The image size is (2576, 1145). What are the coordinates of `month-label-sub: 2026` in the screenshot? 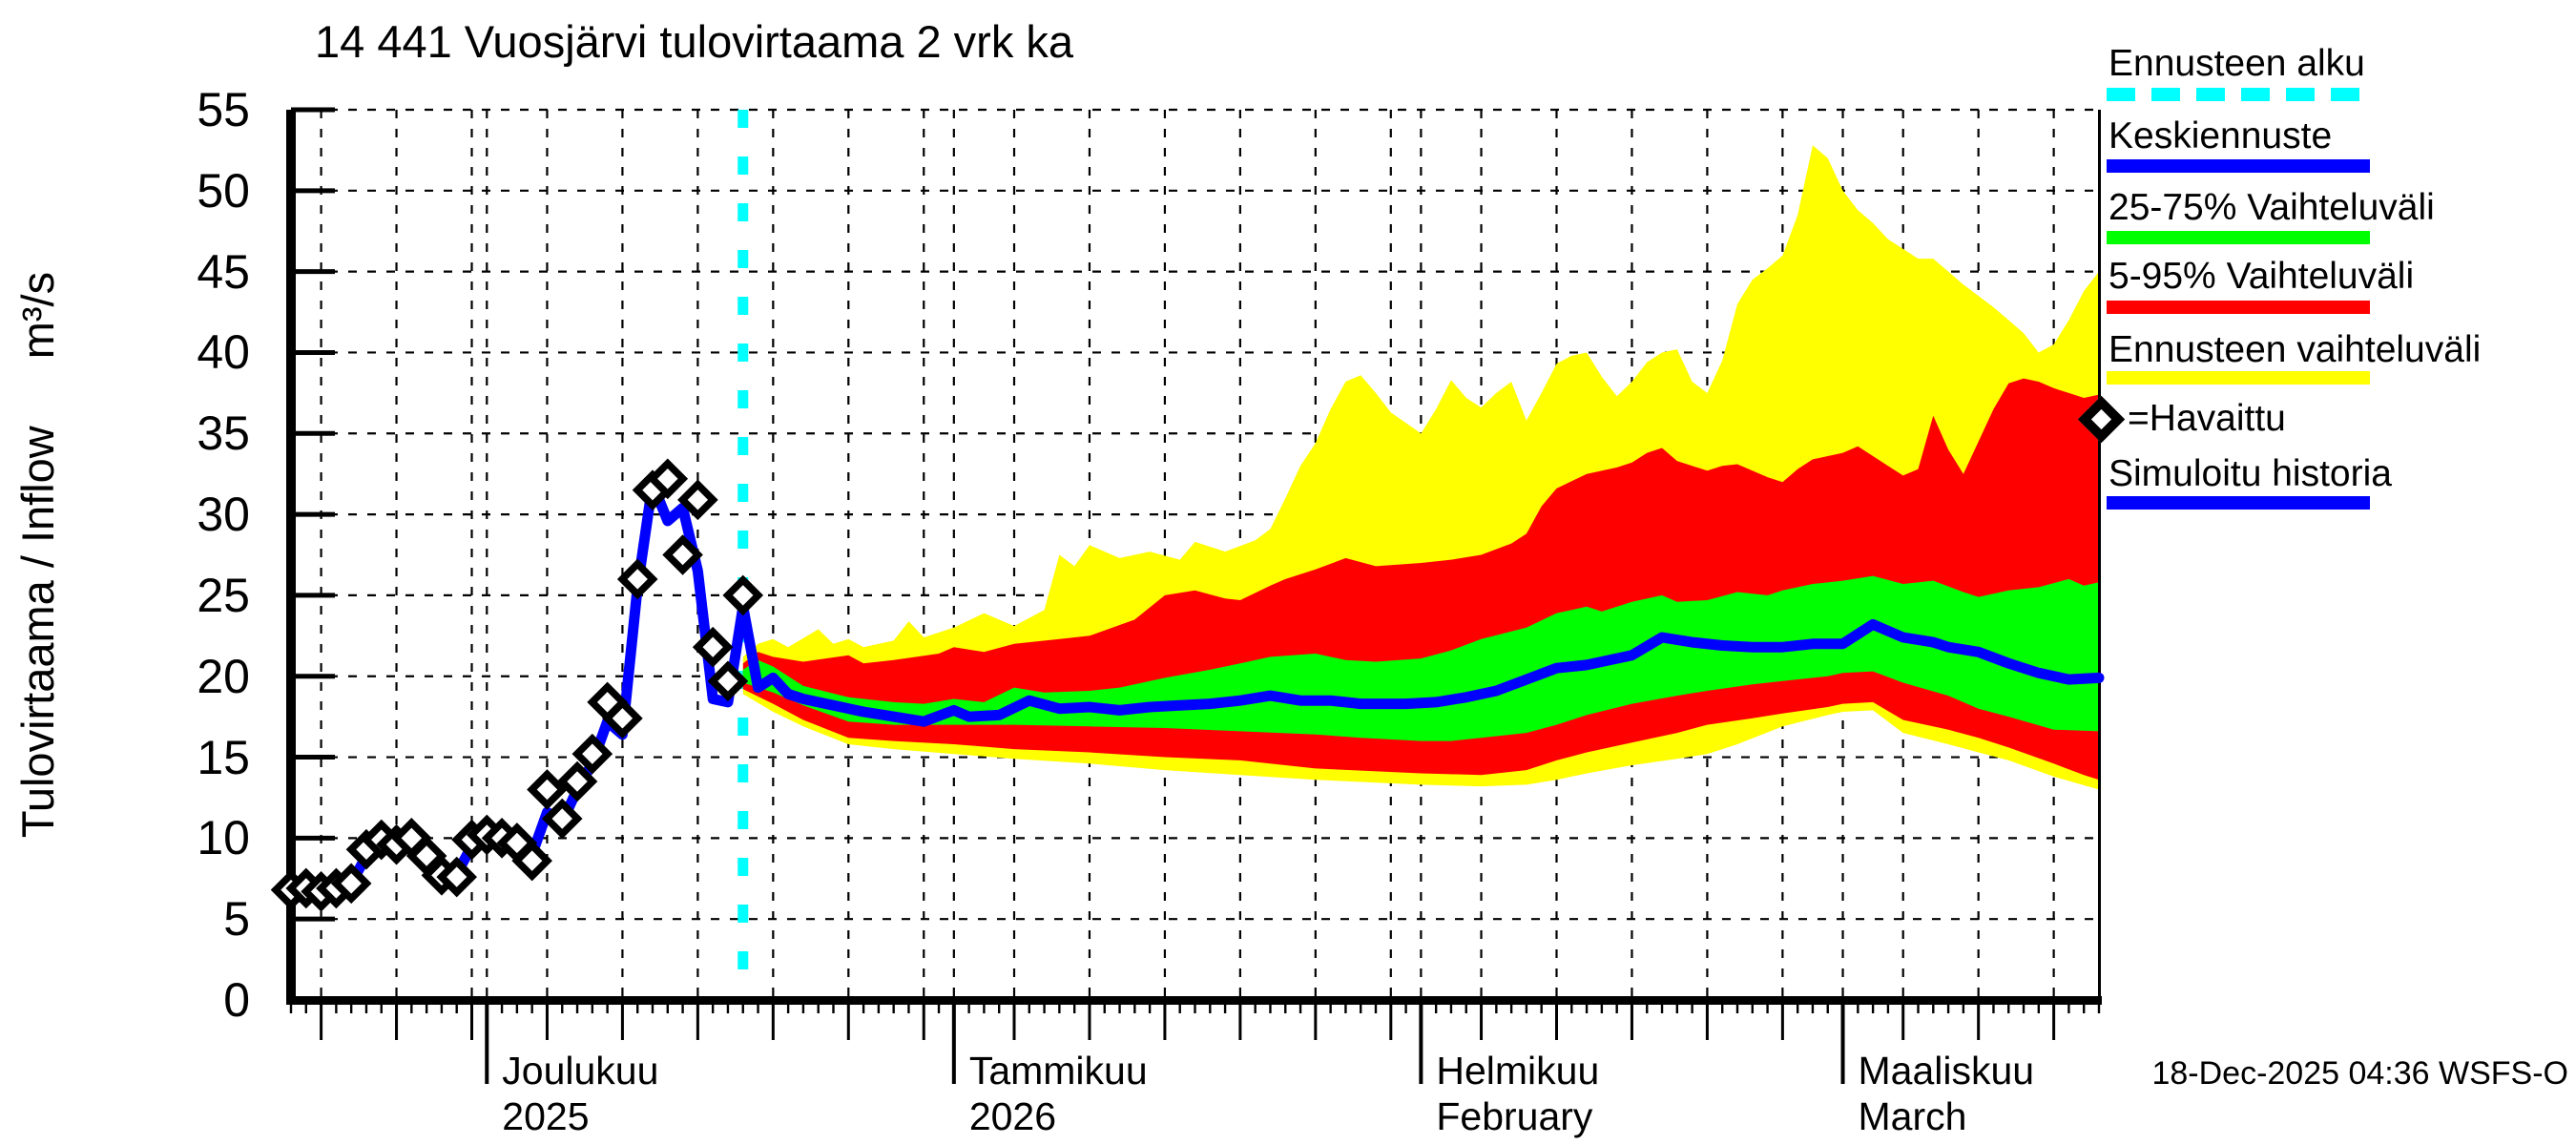 It's located at (1012, 1116).